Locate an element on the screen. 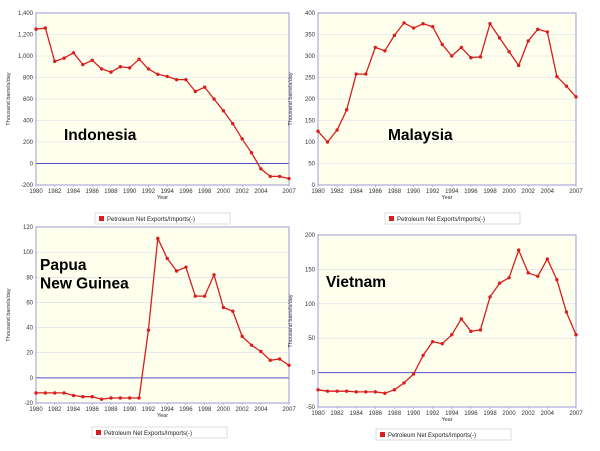 This screenshot has height=451, width=600. country-label: Vietnam is located at coordinates (356, 282).